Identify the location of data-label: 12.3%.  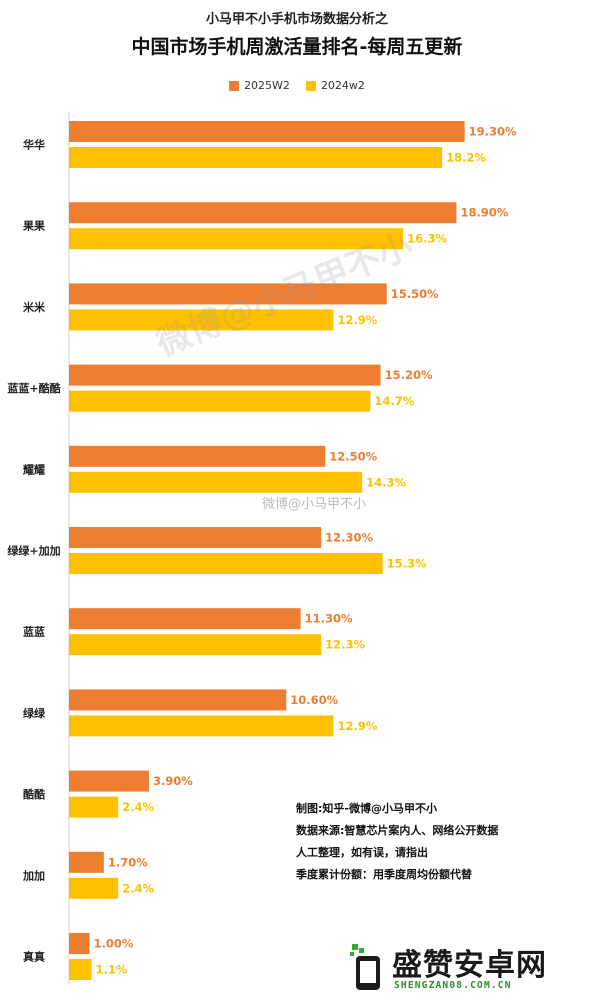
(345, 645).